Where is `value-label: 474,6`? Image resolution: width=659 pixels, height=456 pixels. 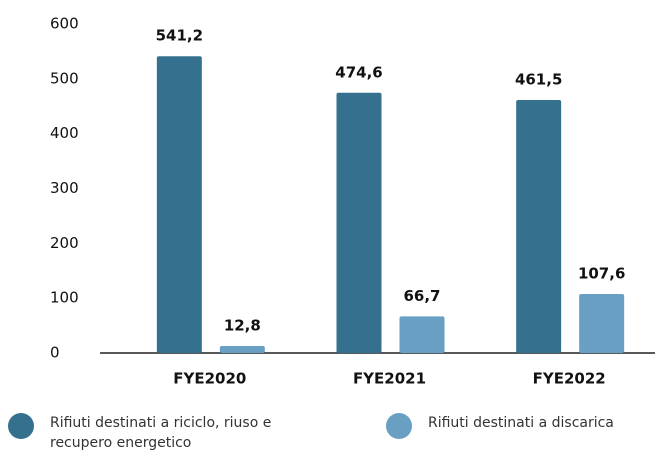 value-label: 474,6 is located at coordinates (358, 72).